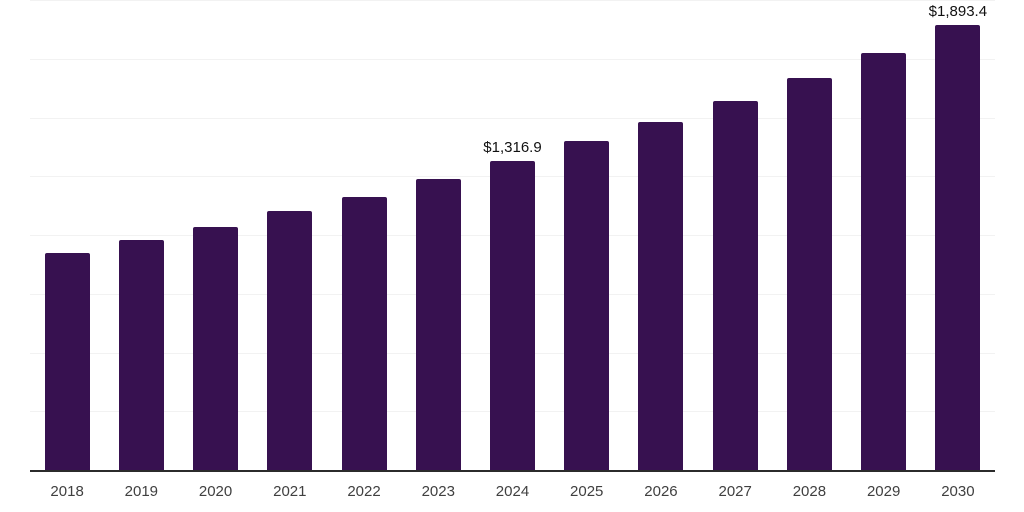  What do you see at coordinates (884, 261) in the screenshot?
I see `bar-2029` at bounding box center [884, 261].